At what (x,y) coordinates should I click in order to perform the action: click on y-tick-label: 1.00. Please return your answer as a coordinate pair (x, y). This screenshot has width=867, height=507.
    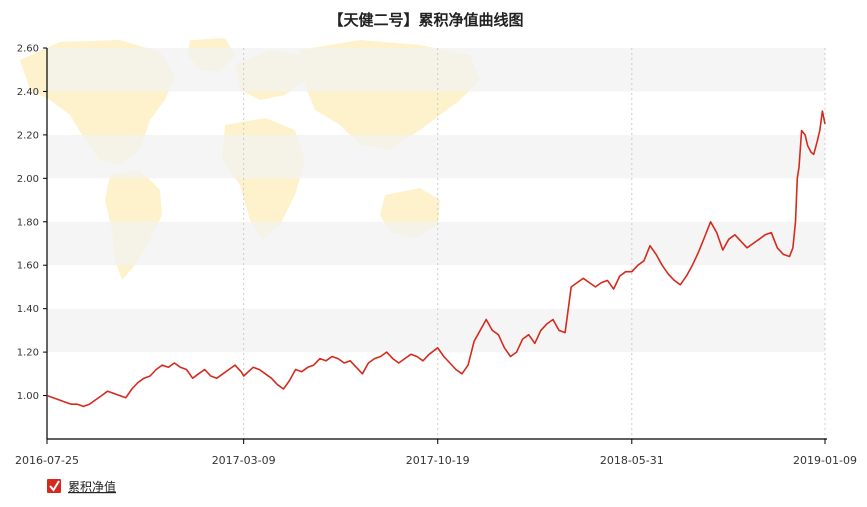
    Looking at the image, I should click on (28, 396).